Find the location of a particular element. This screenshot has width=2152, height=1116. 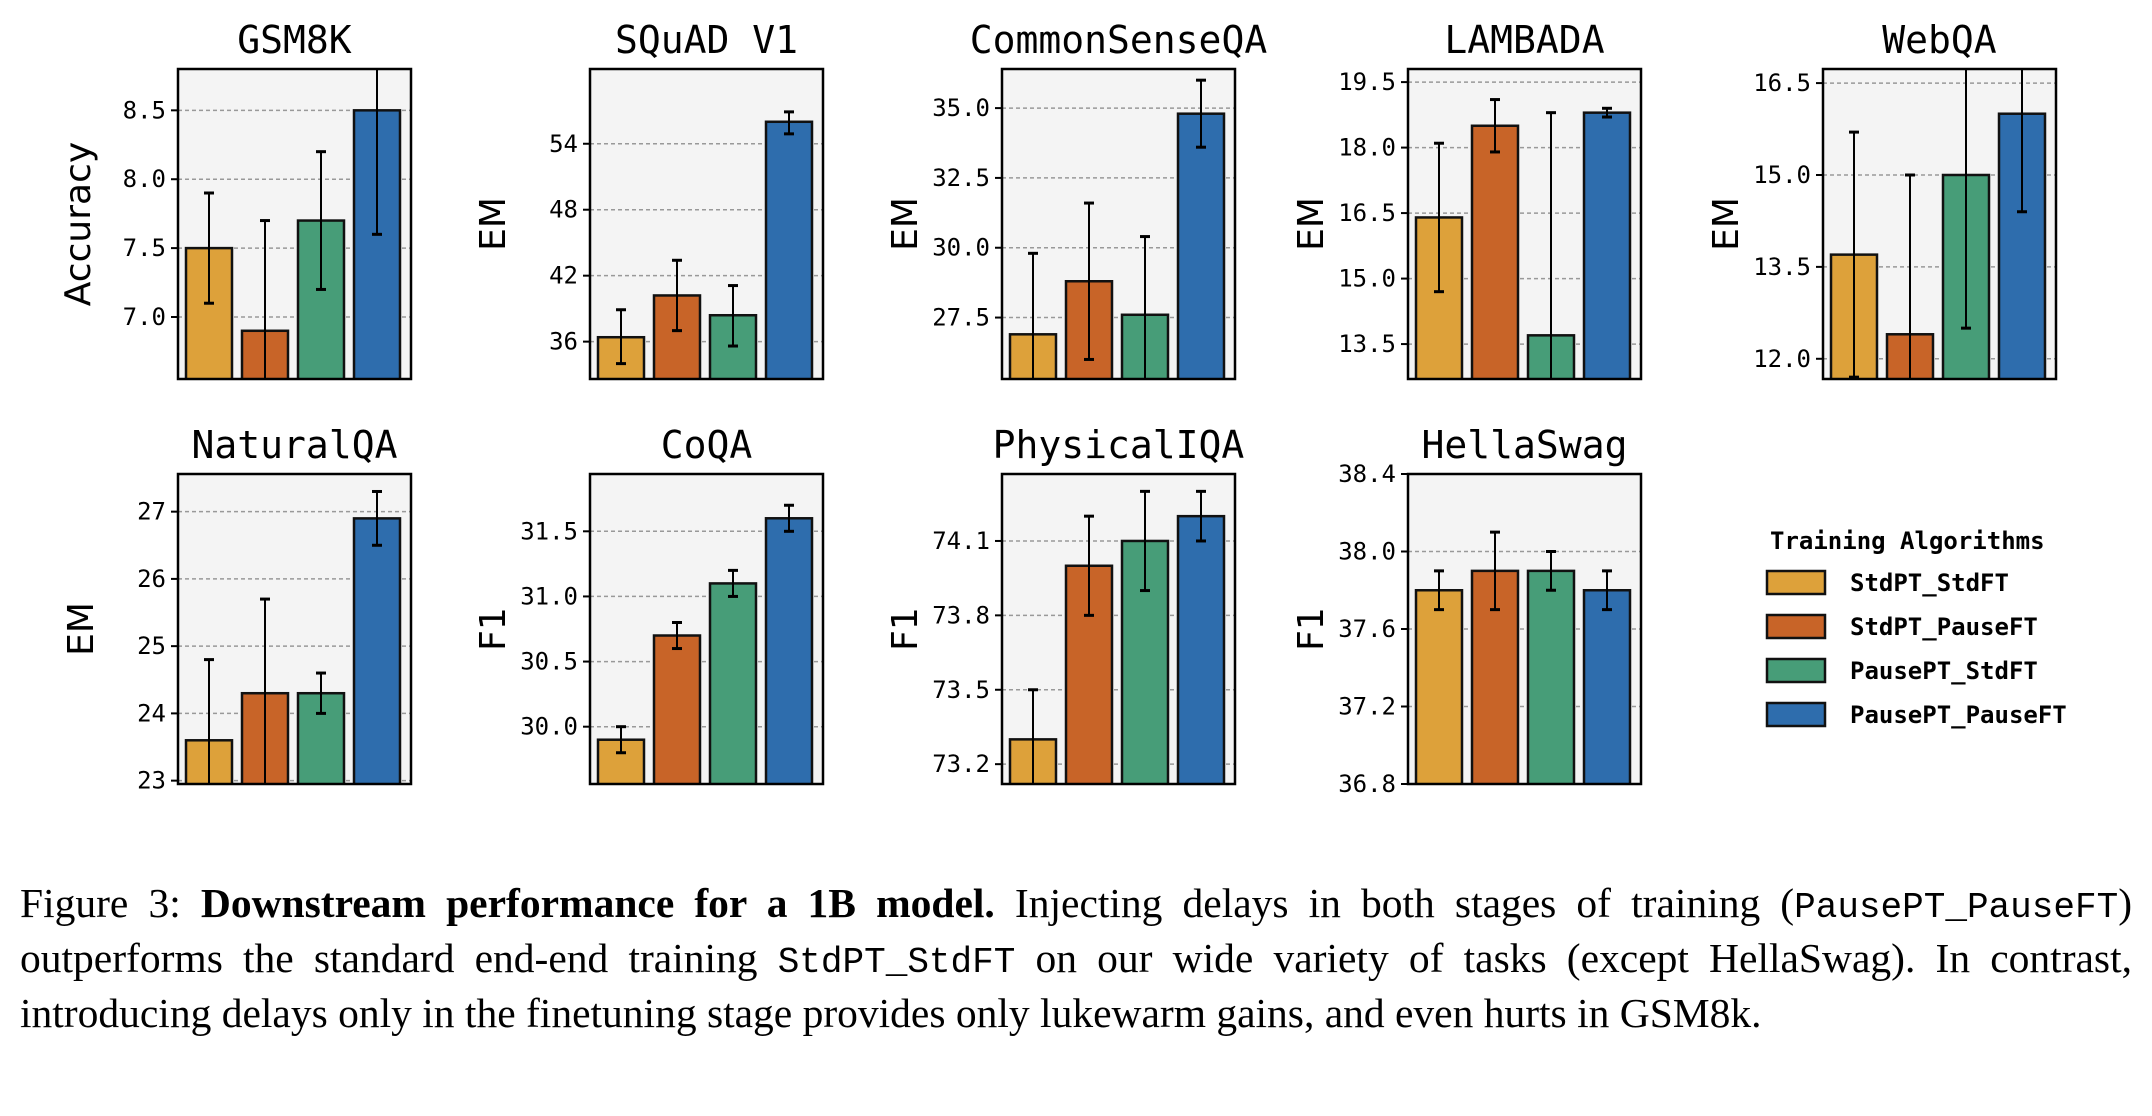

y-tick-label: 31.0 is located at coordinates (549, 596).